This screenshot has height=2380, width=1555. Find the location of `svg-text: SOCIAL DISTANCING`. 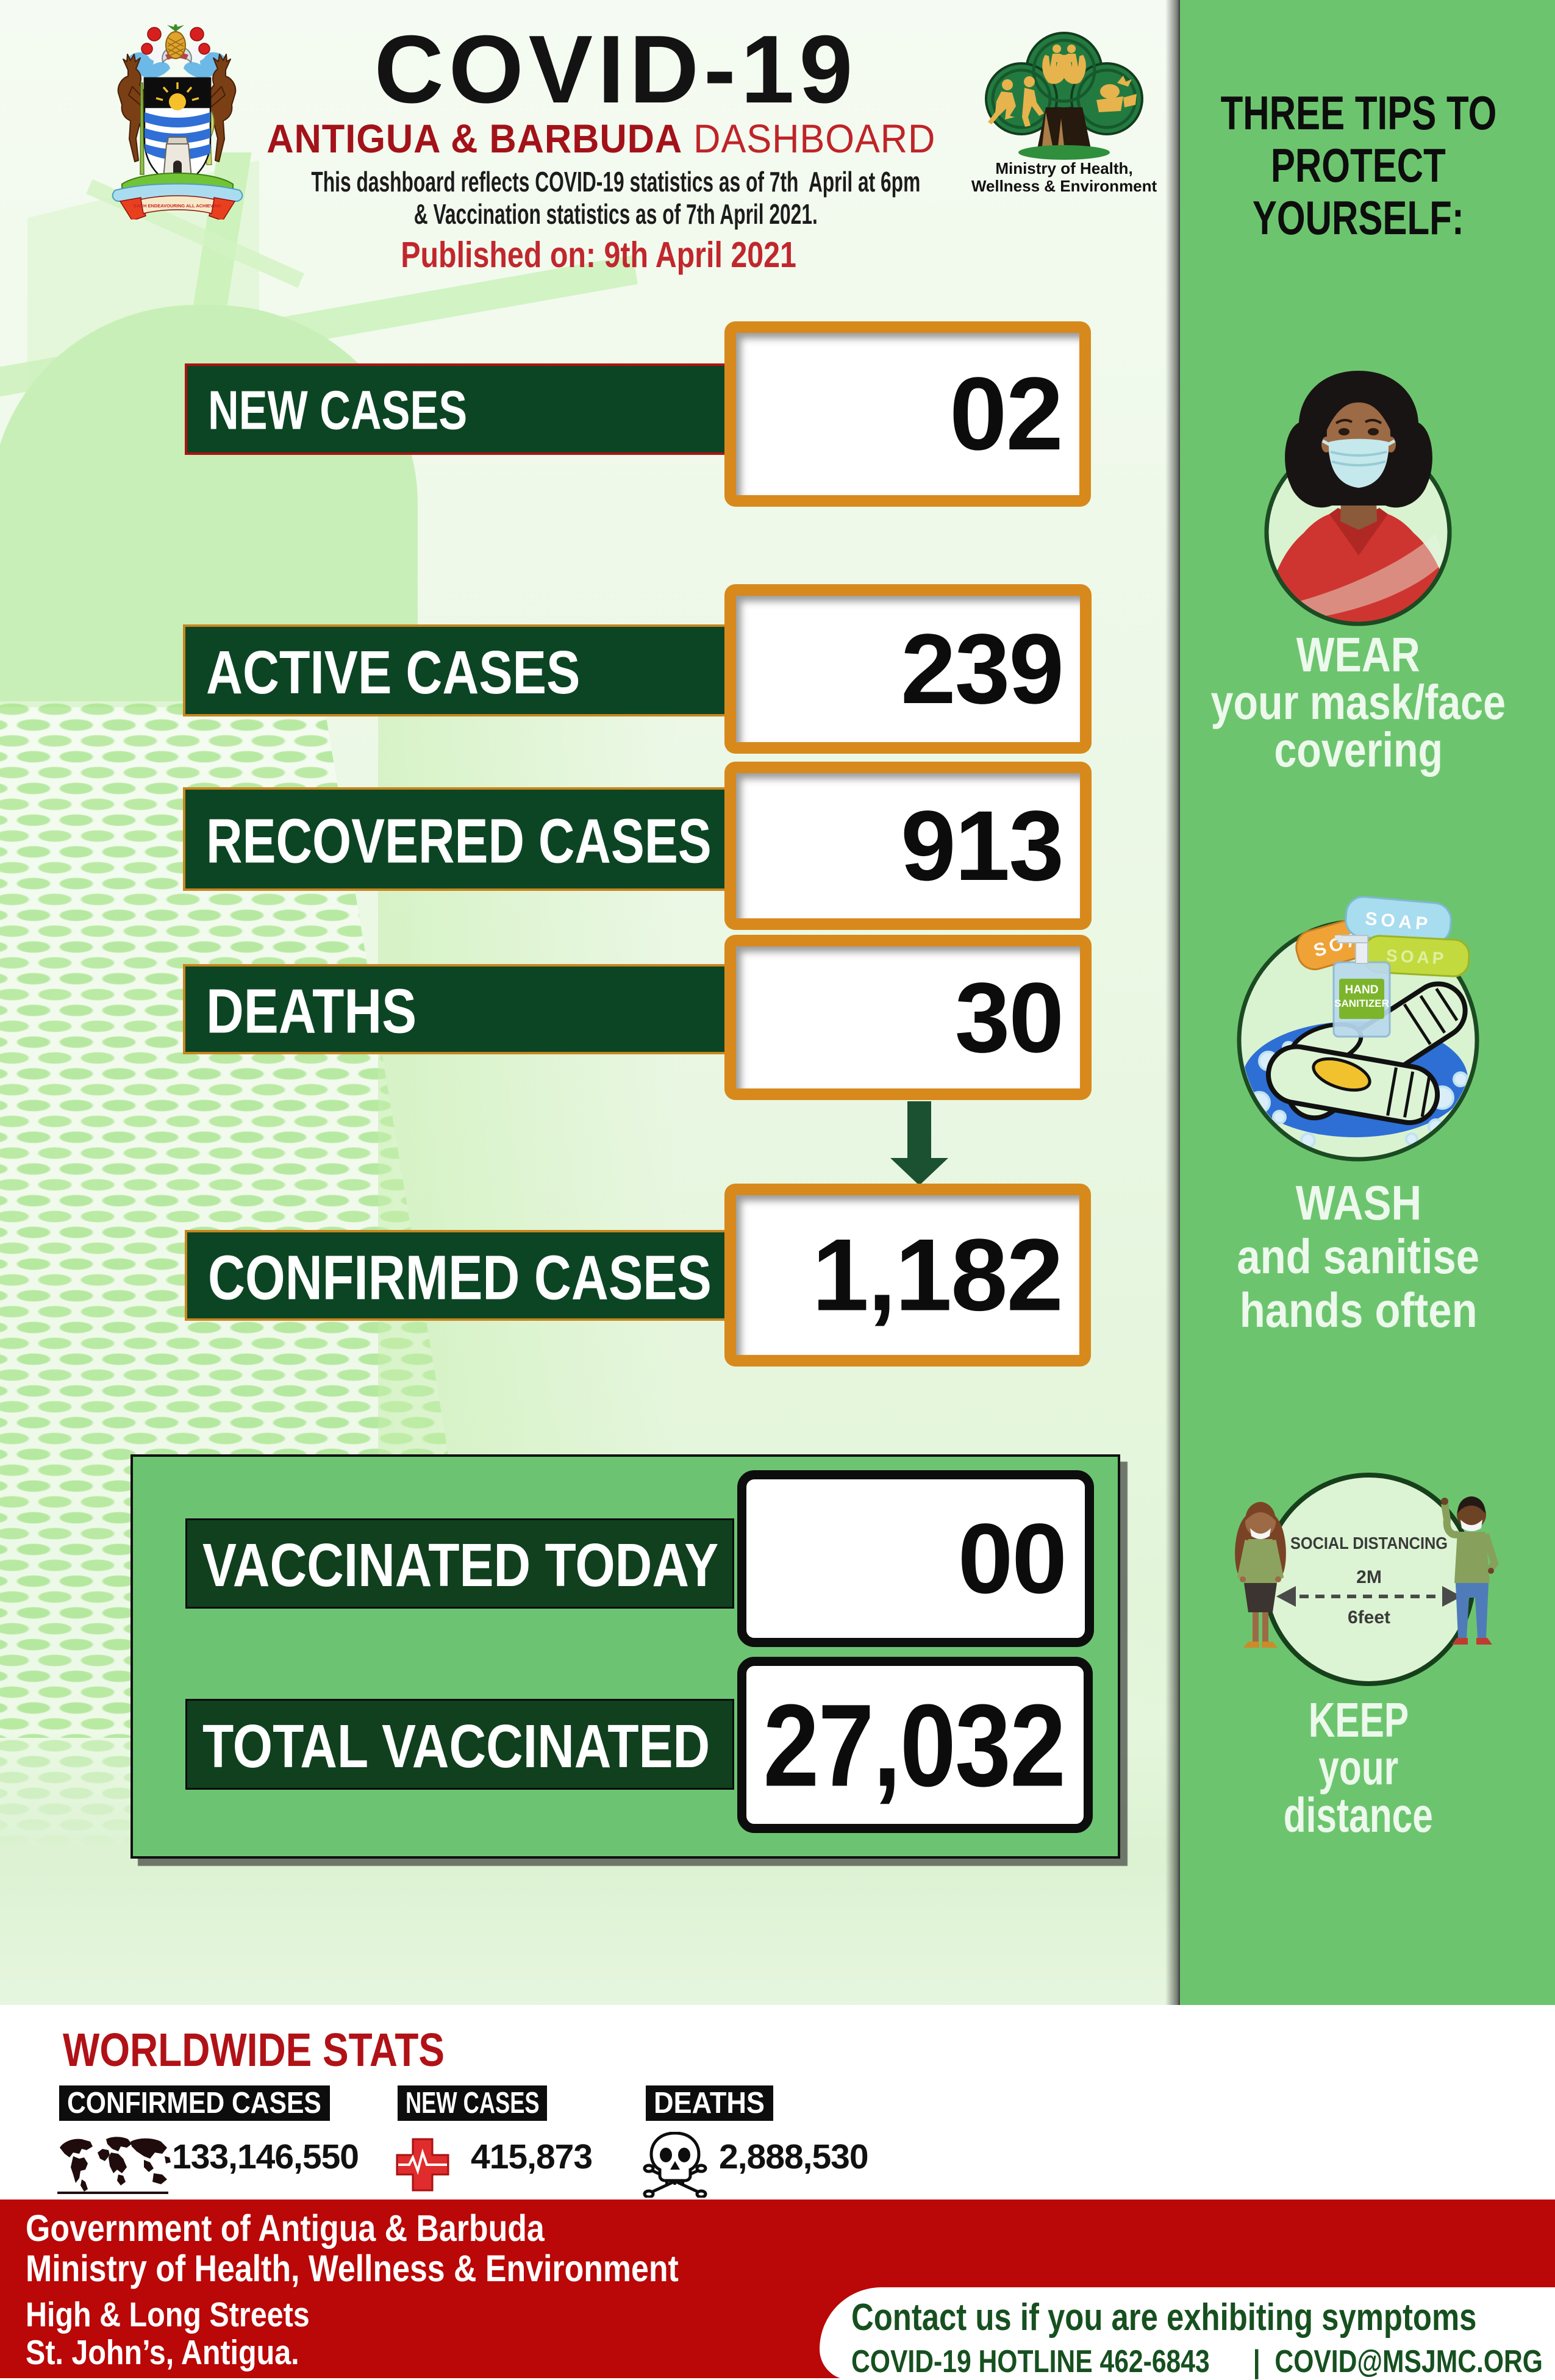

svg-text: SOCIAL DISTANCING is located at coordinates (1369, 1543).